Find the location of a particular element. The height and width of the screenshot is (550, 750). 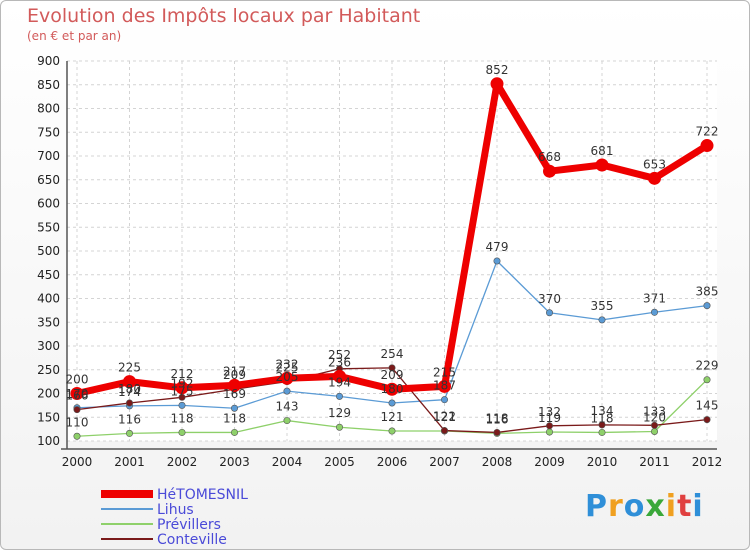

data-label: 166 is located at coordinates (77, 396).